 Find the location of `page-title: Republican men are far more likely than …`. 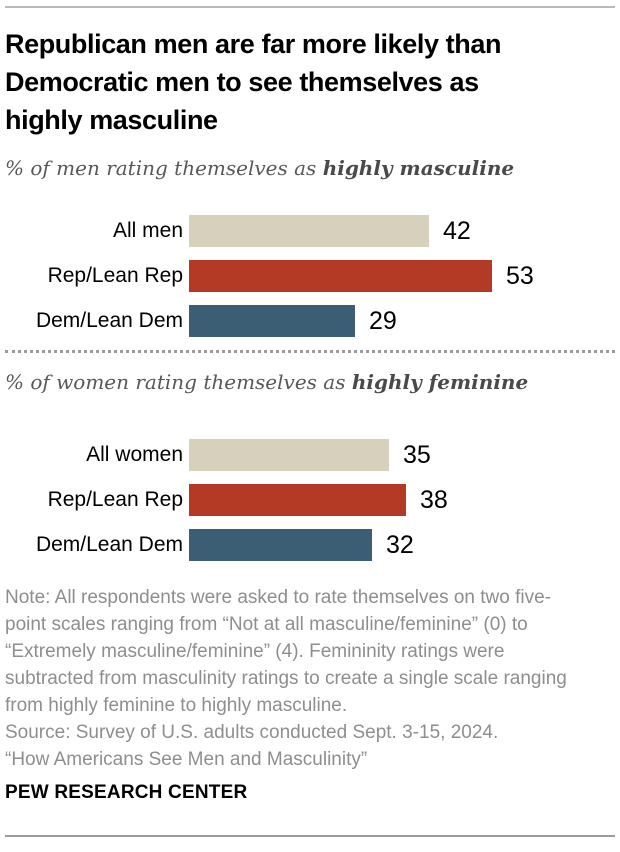

page-title: Republican men are far more likely than … is located at coordinates (310, 82).